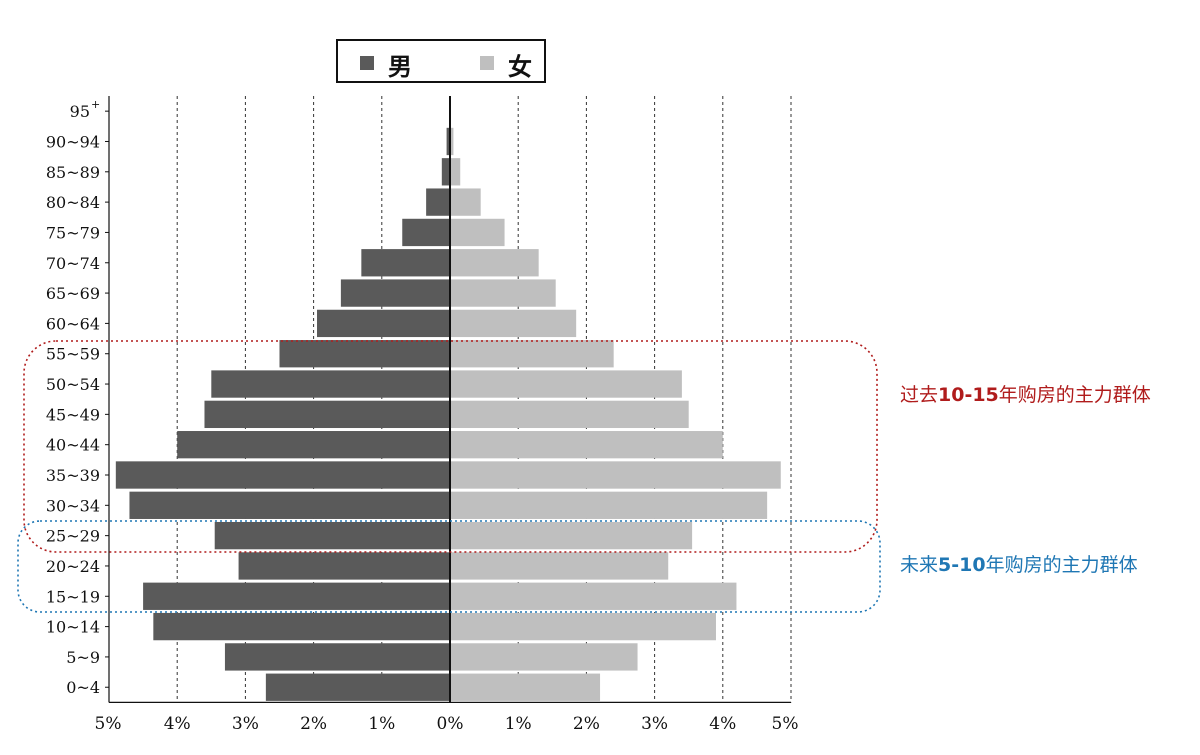 This screenshot has width=1200, height=755. I want to click on y-tick-label: 95, so click(80, 111).